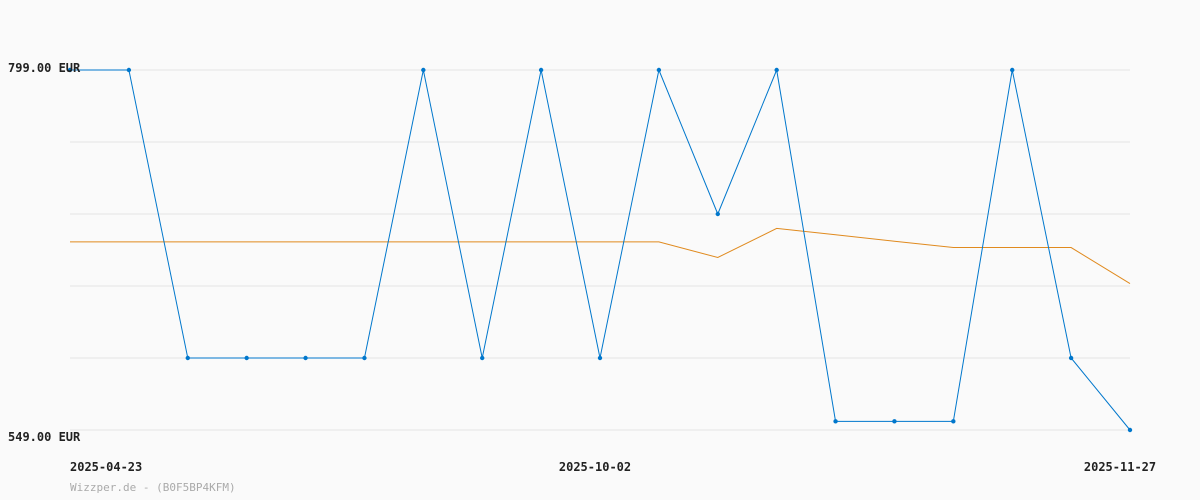  What do you see at coordinates (106, 467) in the screenshot?
I see `x-tick-label: 2025-04-23` at bounding box center [106, 467].